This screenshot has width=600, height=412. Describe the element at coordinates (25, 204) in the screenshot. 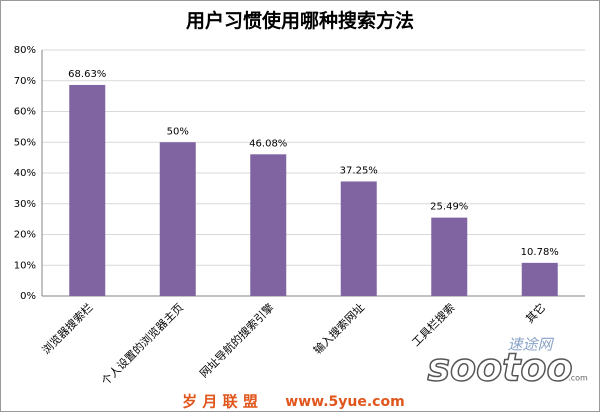

I see `y-tick-label: 30%` at that location.